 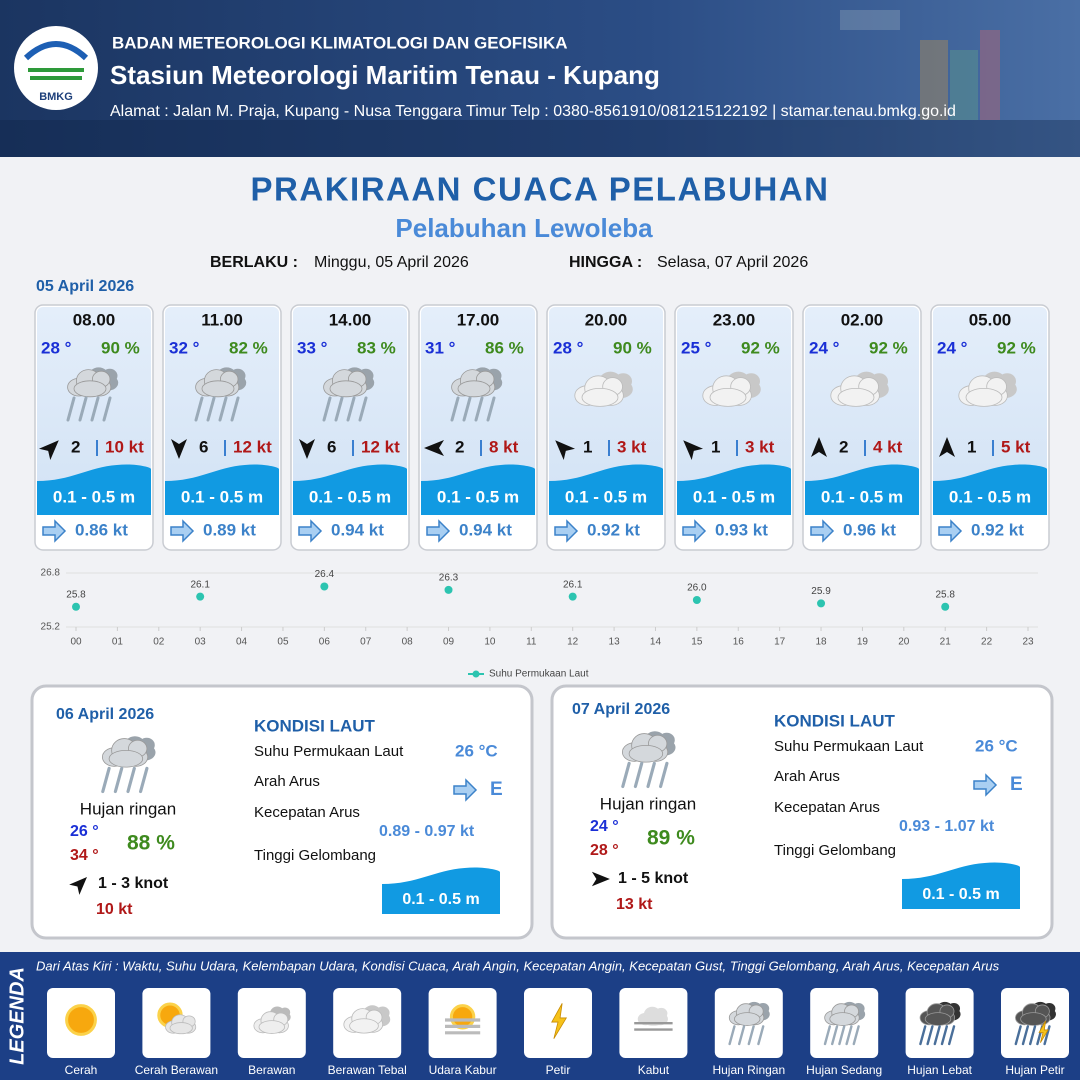 What do you see at coordinates (573, 642) in the screenshot?
I see `x-tick-label: 12` at bounding box center [573, 642].